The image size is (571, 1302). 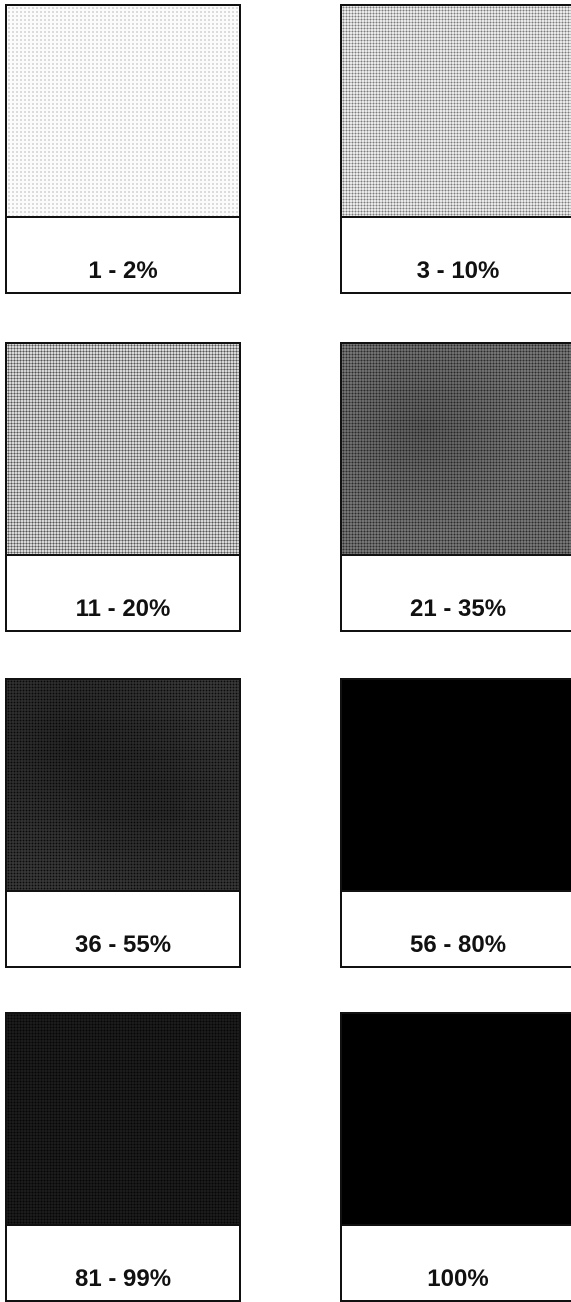 What do you see at coordinates (456, 450) in the screenshot?
I see `swatch-fill-21-35-percent` at bounding box center [456, 450].